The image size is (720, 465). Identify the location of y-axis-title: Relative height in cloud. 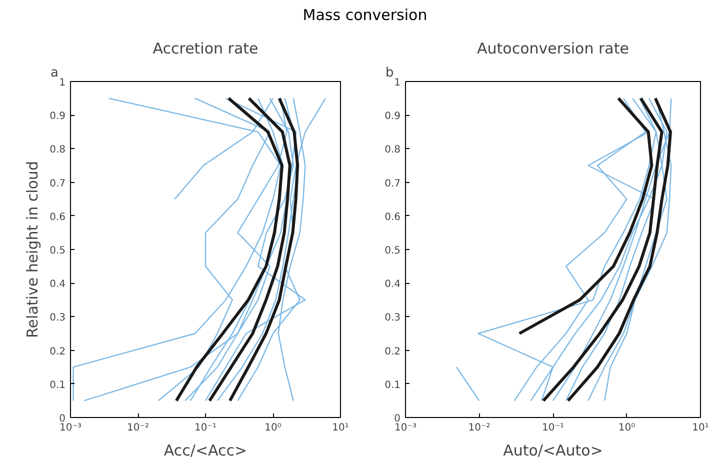
(33, 249).